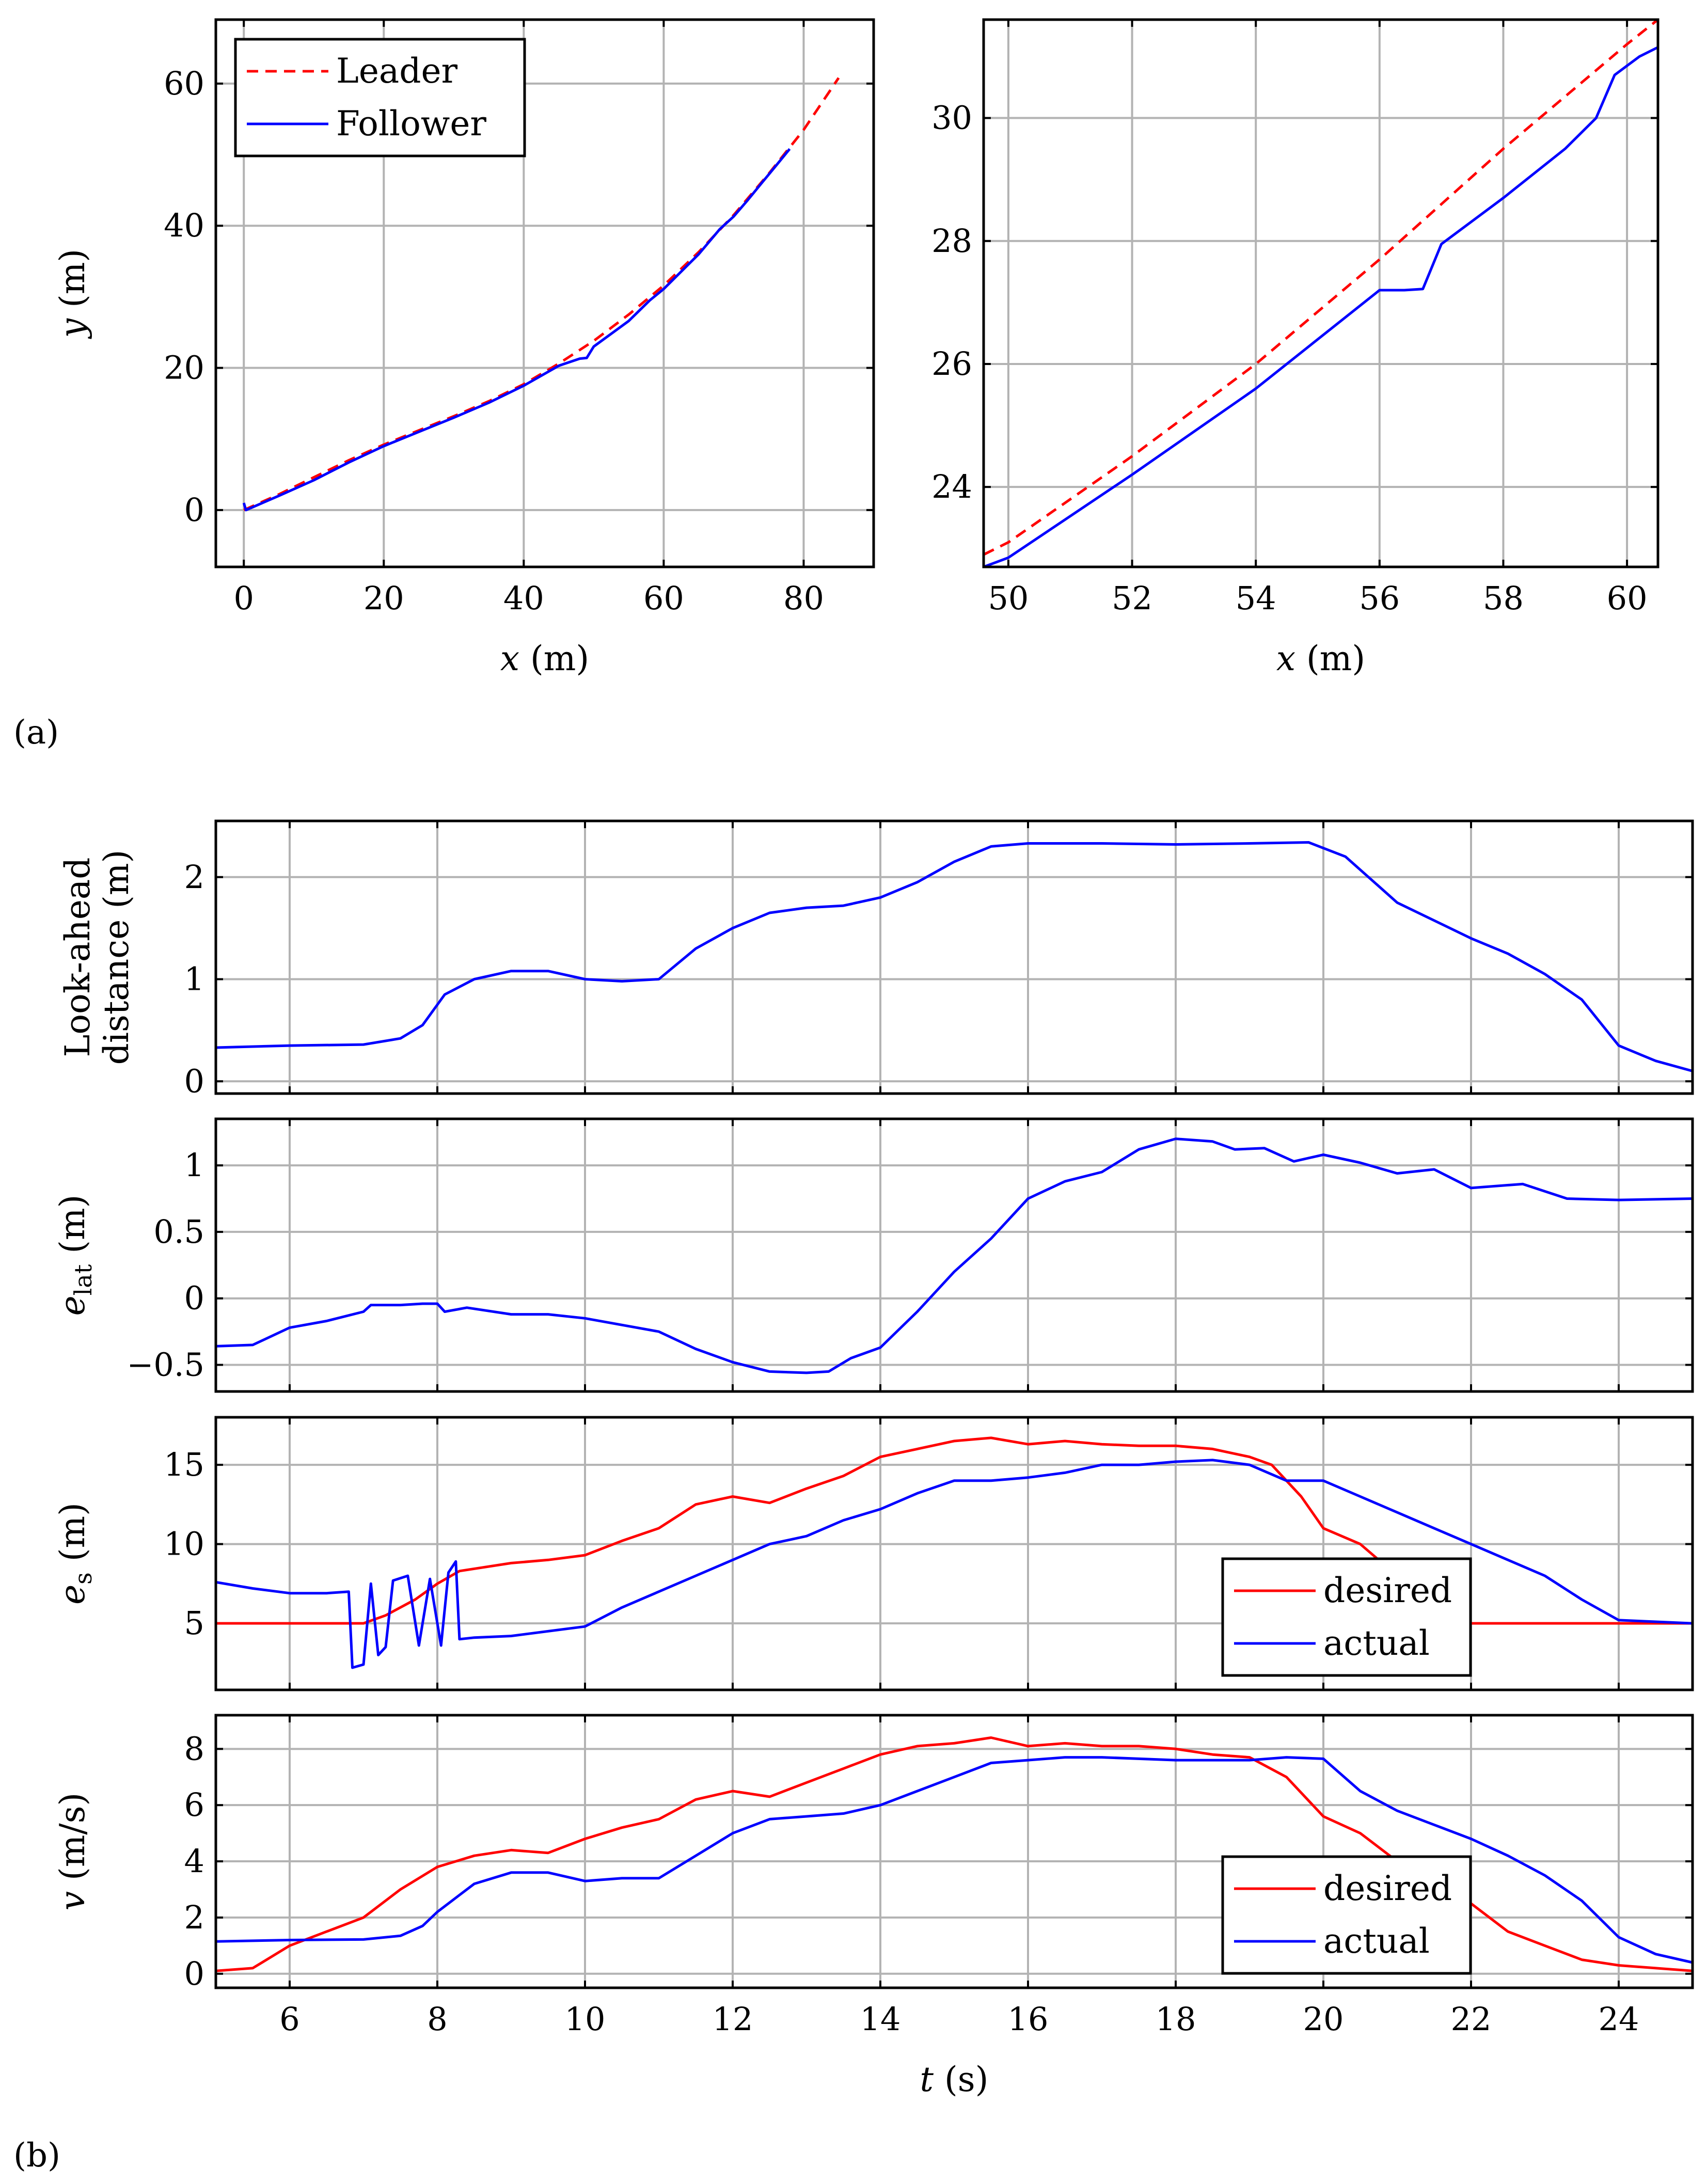  Describe the element at coordinates (184, 1464) in the screenshot. I see `y-tick-label: 15` at that location.